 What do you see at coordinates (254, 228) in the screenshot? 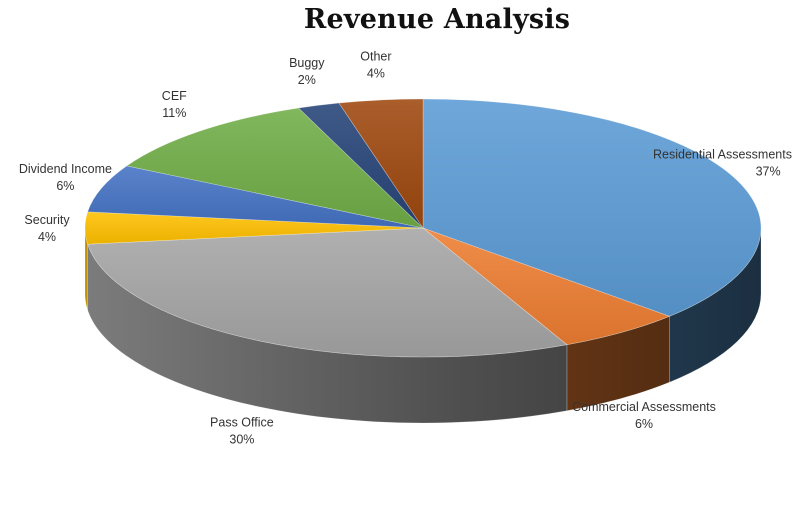
I see `pie-slice-security` at bounding box center [254, 228].